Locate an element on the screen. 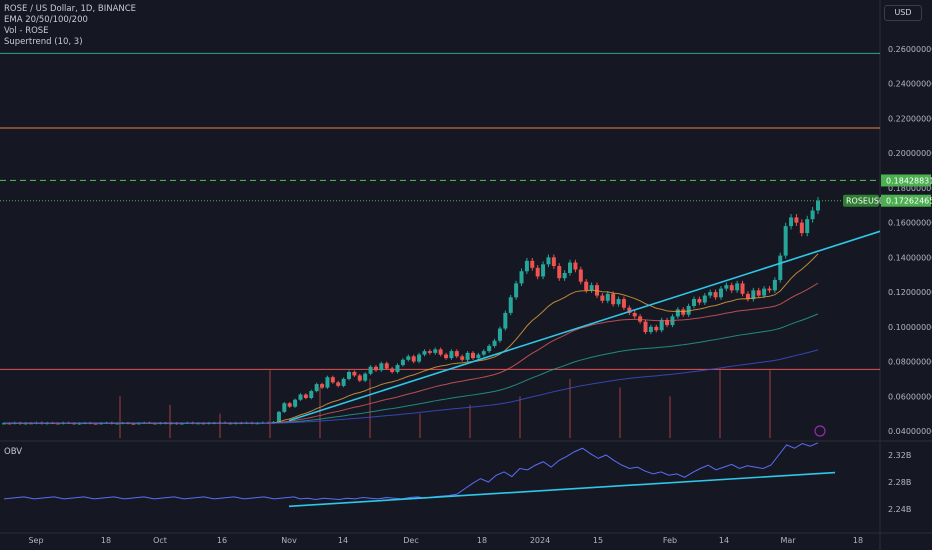  y-tick-label: 0.22000000 is located at coordinates (910, 118).